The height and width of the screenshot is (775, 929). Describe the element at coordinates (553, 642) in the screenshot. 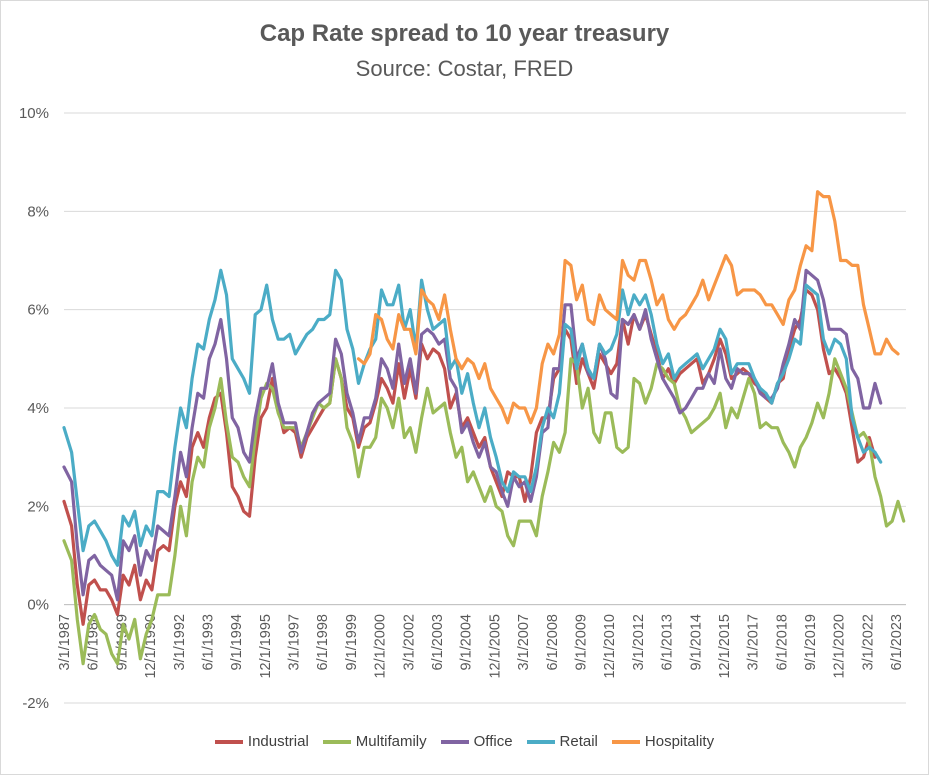

I see `x-tick-label: 6/1/2008` at that location.